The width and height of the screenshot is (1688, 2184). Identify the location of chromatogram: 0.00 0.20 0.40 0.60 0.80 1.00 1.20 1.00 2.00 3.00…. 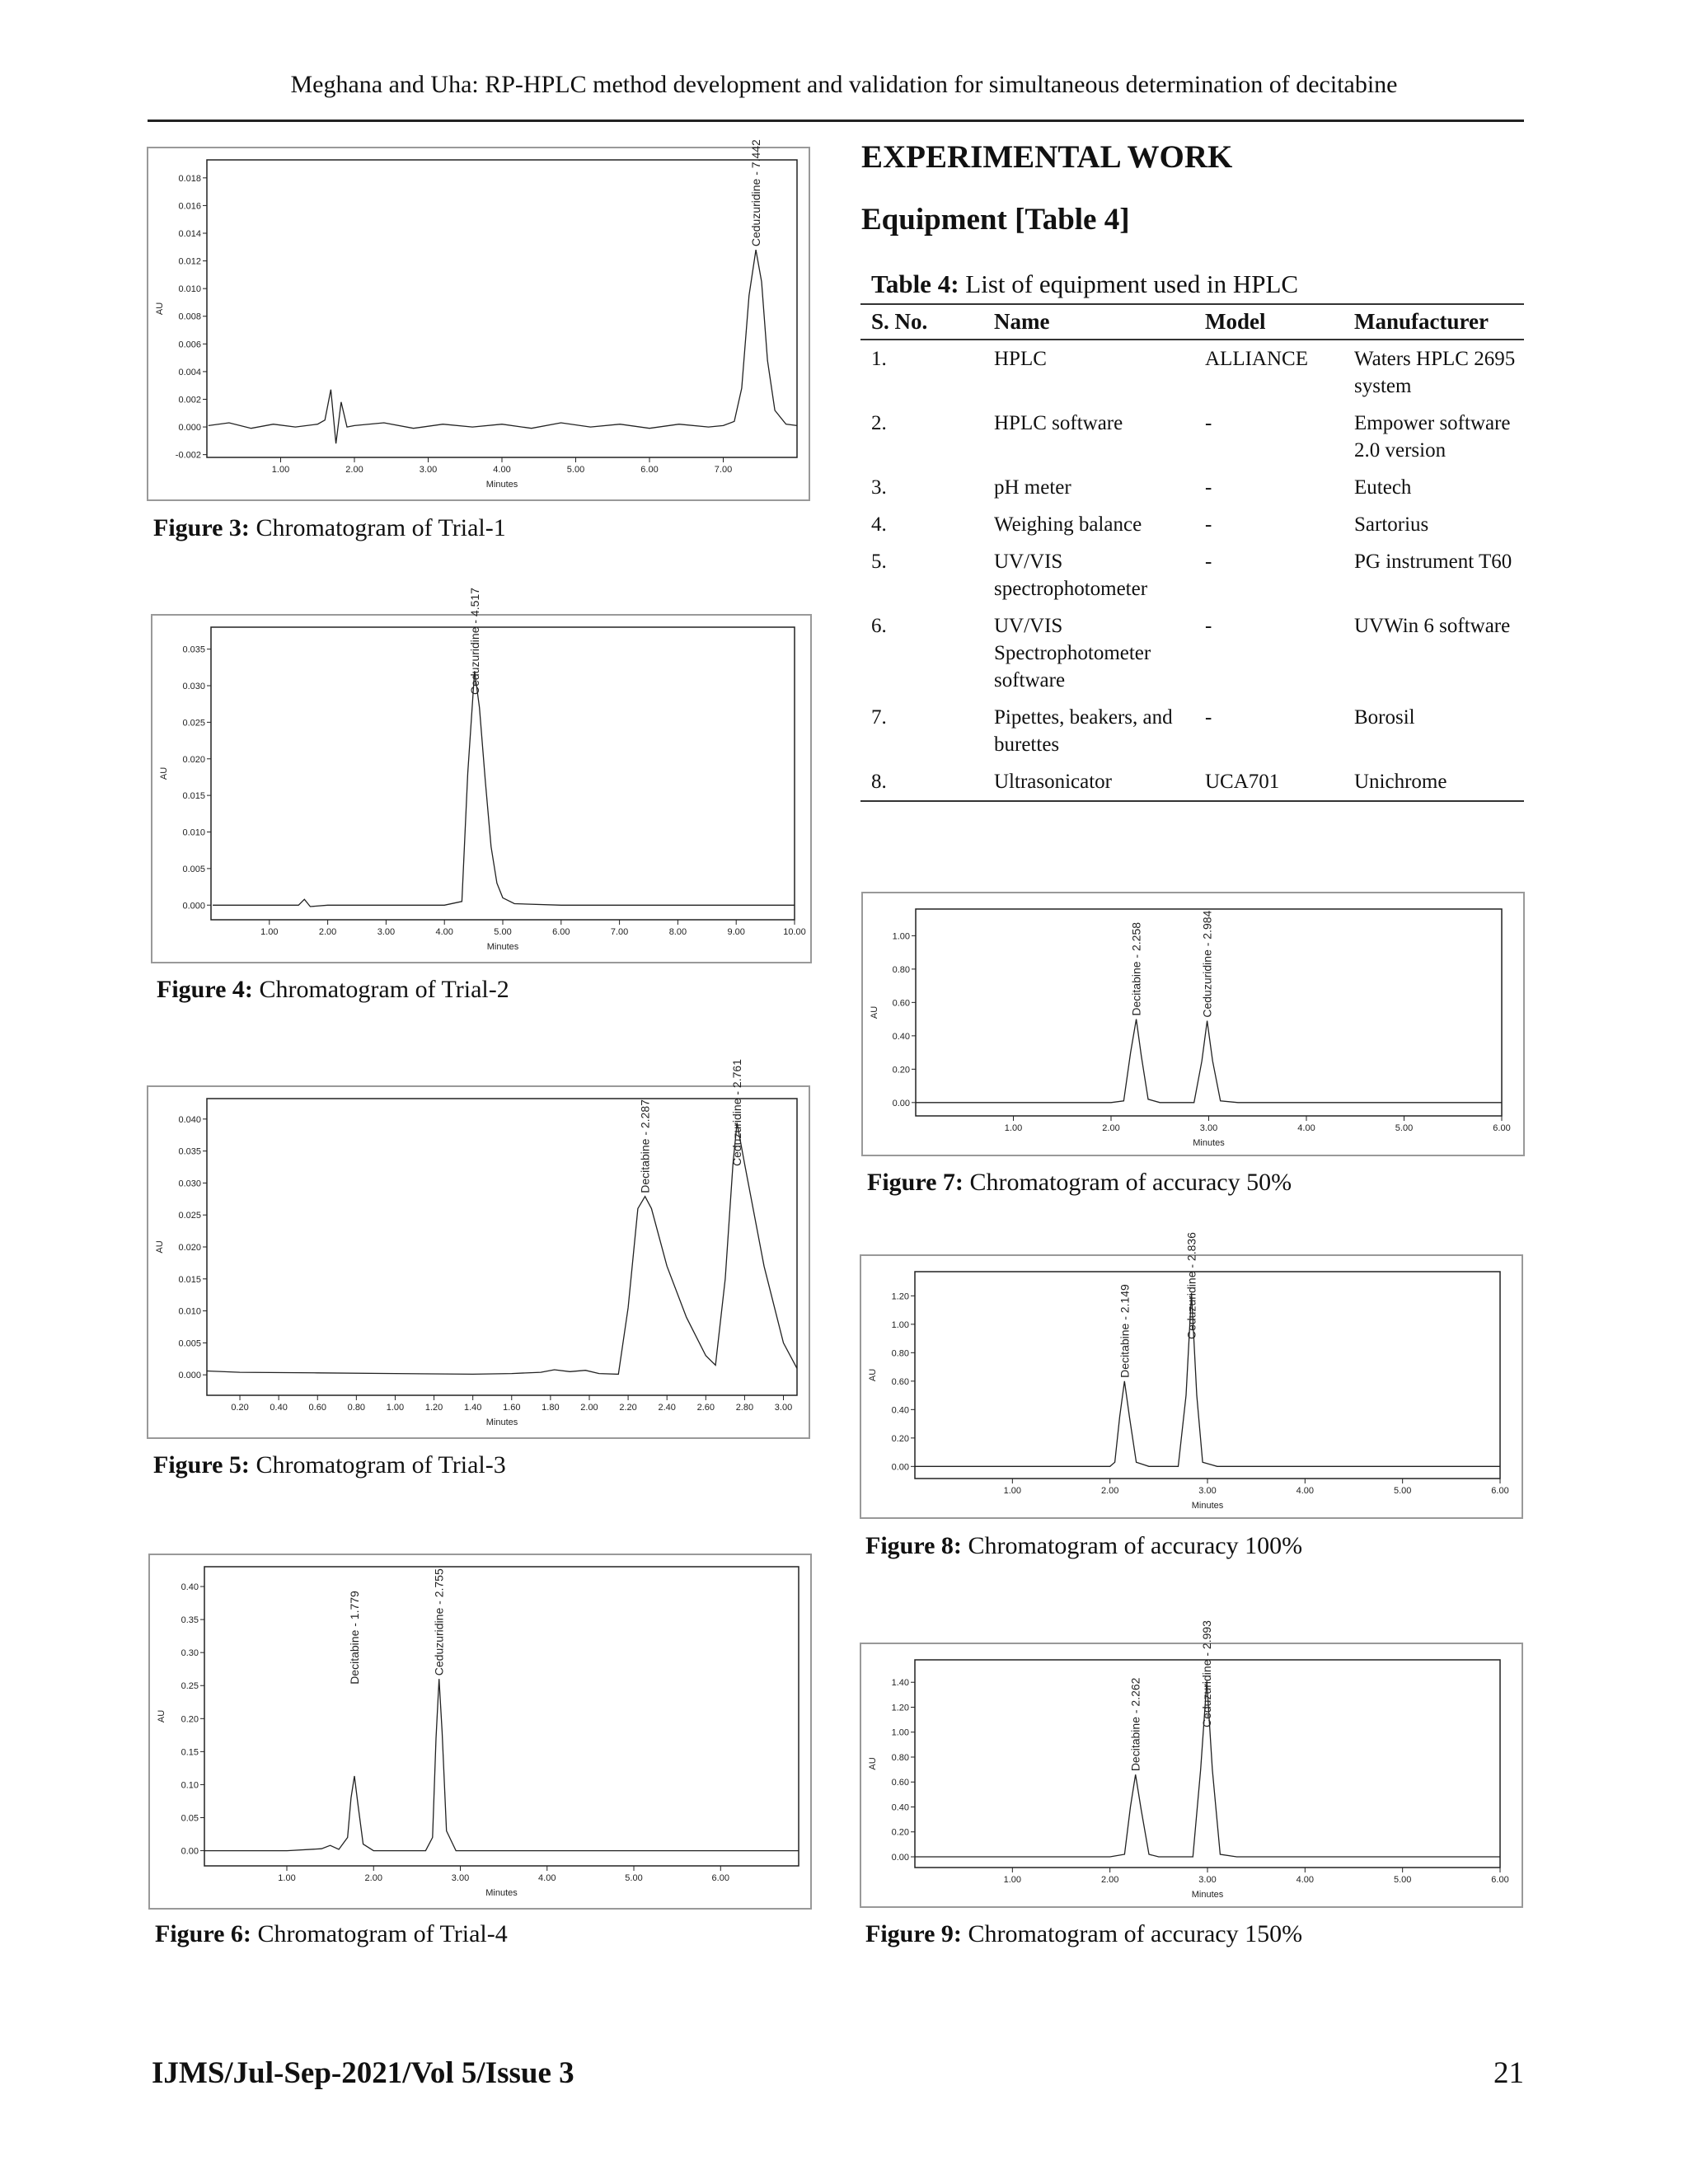
(1191, 1375).